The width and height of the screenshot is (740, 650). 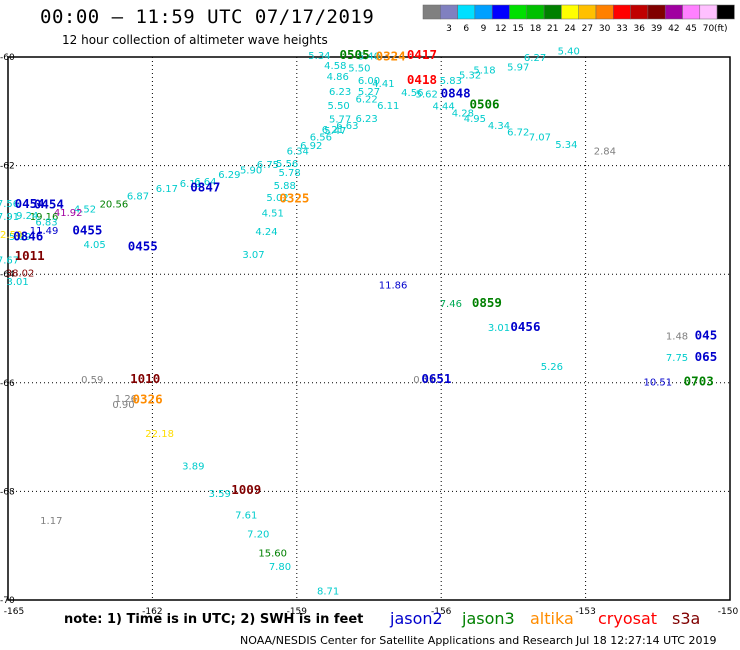 I want to click on wave-height-label: 22.50, so click(x=11, y=235).